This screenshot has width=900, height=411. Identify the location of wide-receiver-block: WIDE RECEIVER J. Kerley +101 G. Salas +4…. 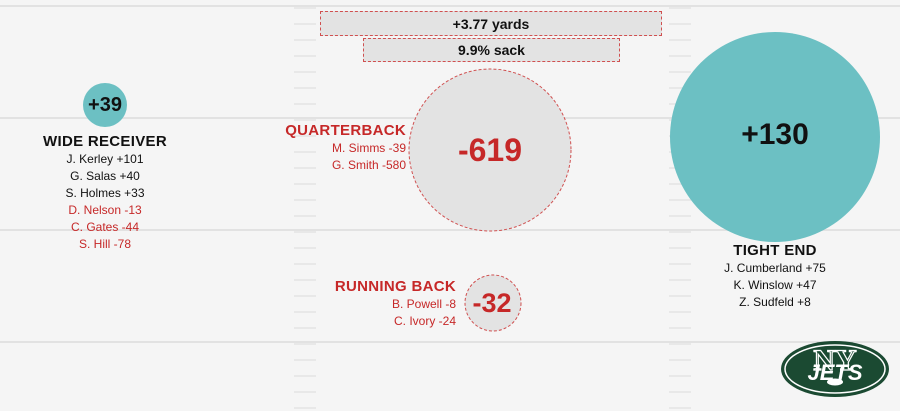
(105, 193).